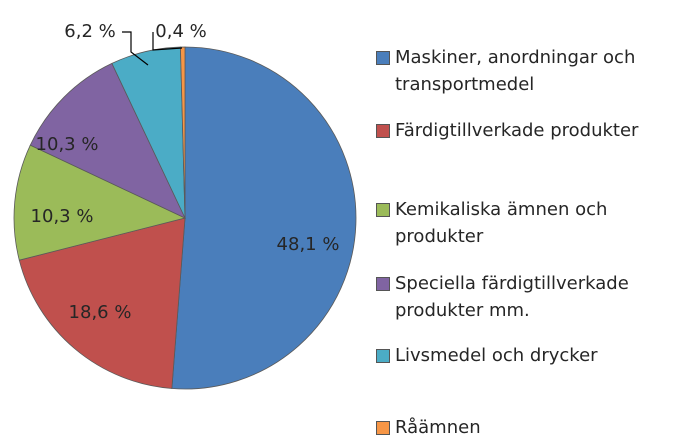 The image size is (687, 444). I want to click on legend-item: Livsmedel och drycker, so click(528, 355).